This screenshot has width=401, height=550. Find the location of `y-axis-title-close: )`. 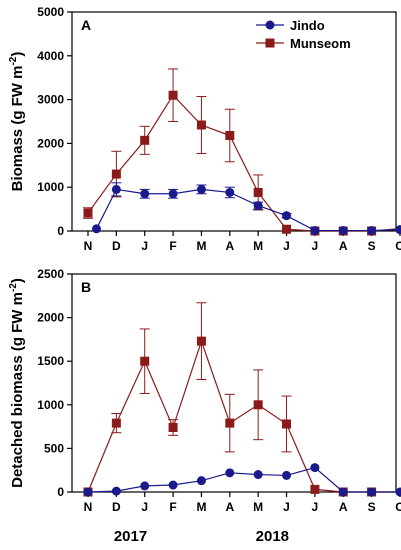

y-axis-title-close: ) is located at coordinates (17, 54).